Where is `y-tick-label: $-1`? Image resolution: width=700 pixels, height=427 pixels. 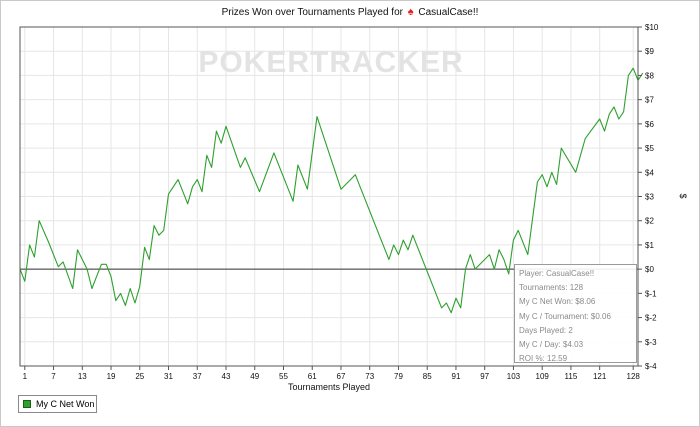
y-tick-label: $-1 is located at coordinates (651, 293).